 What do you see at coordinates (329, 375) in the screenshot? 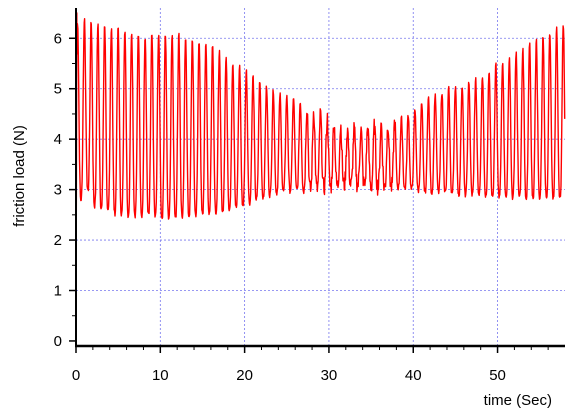
I see `x-tick-label-30: 30` at bounding box center [329, 375].